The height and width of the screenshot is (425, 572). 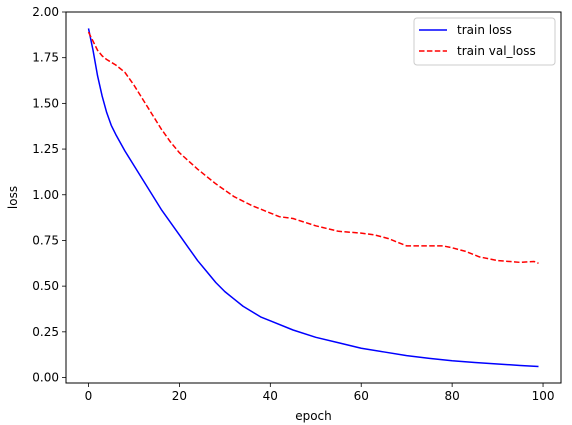 I want to click on y-tick-label: 2.00, so click(x=45, y=12).